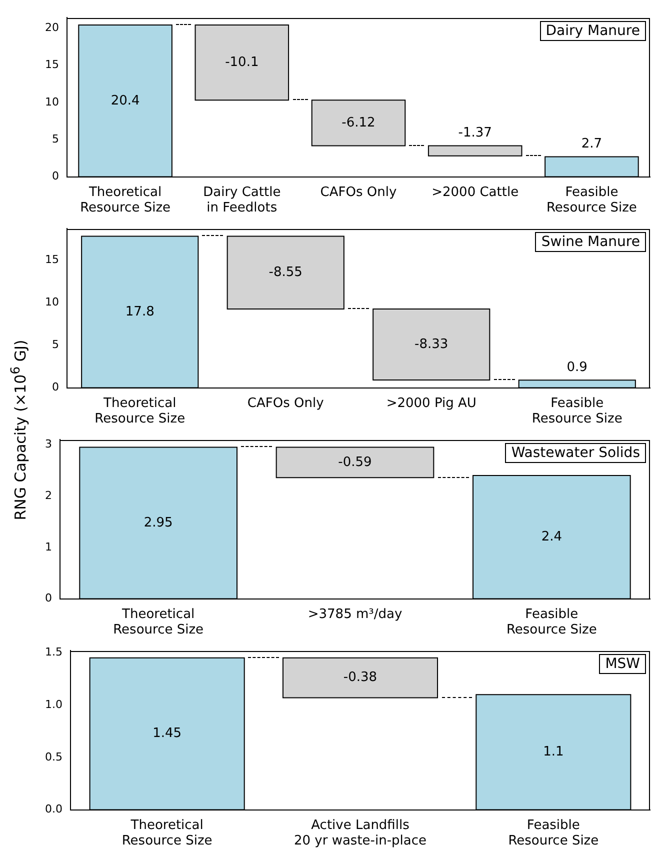 This screenshot has height=862, width=662. Describe the element at coordinates (158, 522) in the screenshot. I see `data-label: 2.95` at that location.